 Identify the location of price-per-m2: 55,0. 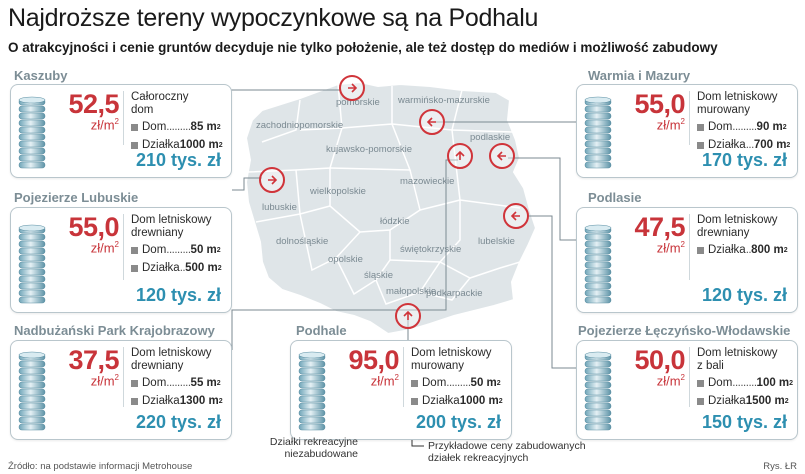
(93, 227).